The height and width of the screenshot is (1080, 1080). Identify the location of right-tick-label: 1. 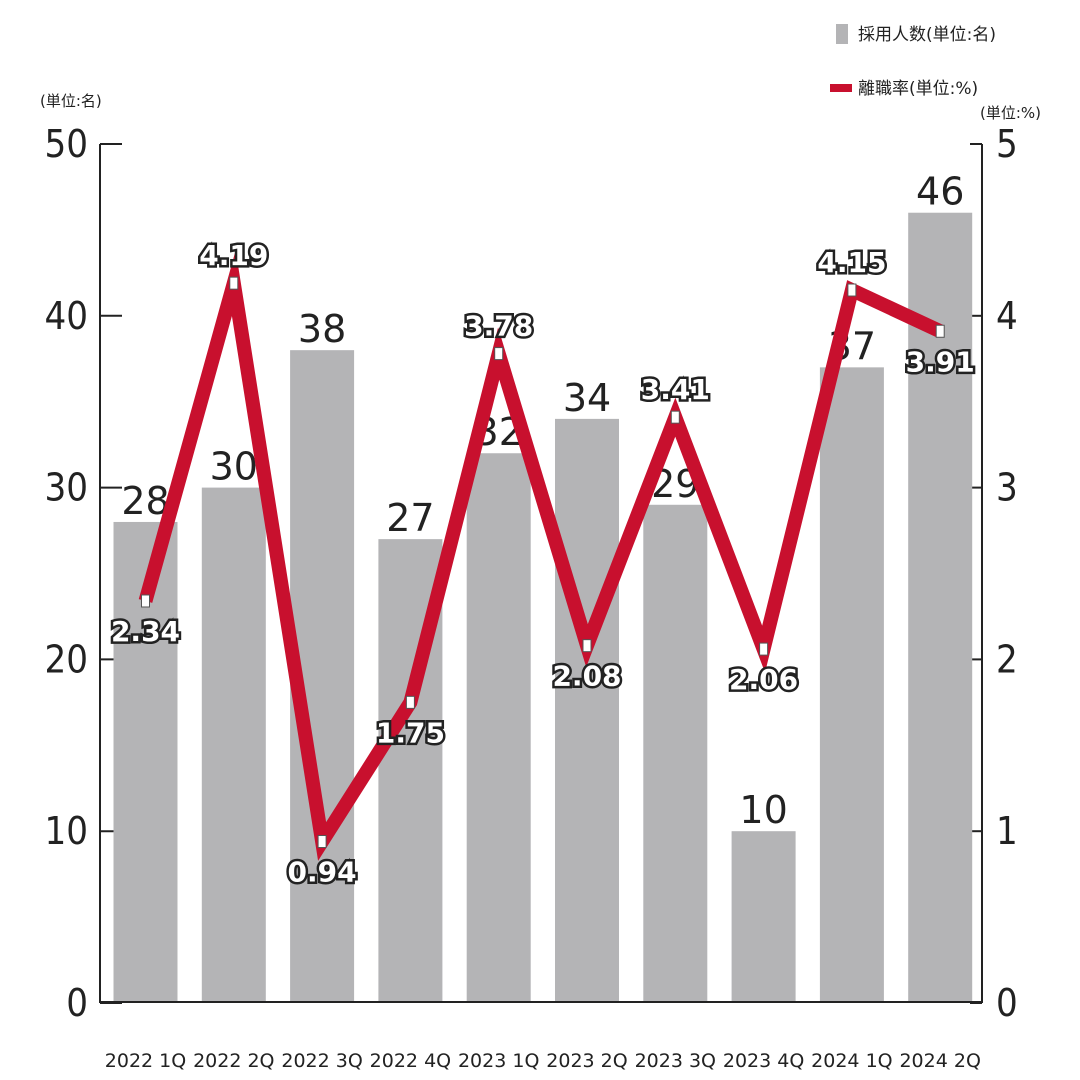
(1007, 831).